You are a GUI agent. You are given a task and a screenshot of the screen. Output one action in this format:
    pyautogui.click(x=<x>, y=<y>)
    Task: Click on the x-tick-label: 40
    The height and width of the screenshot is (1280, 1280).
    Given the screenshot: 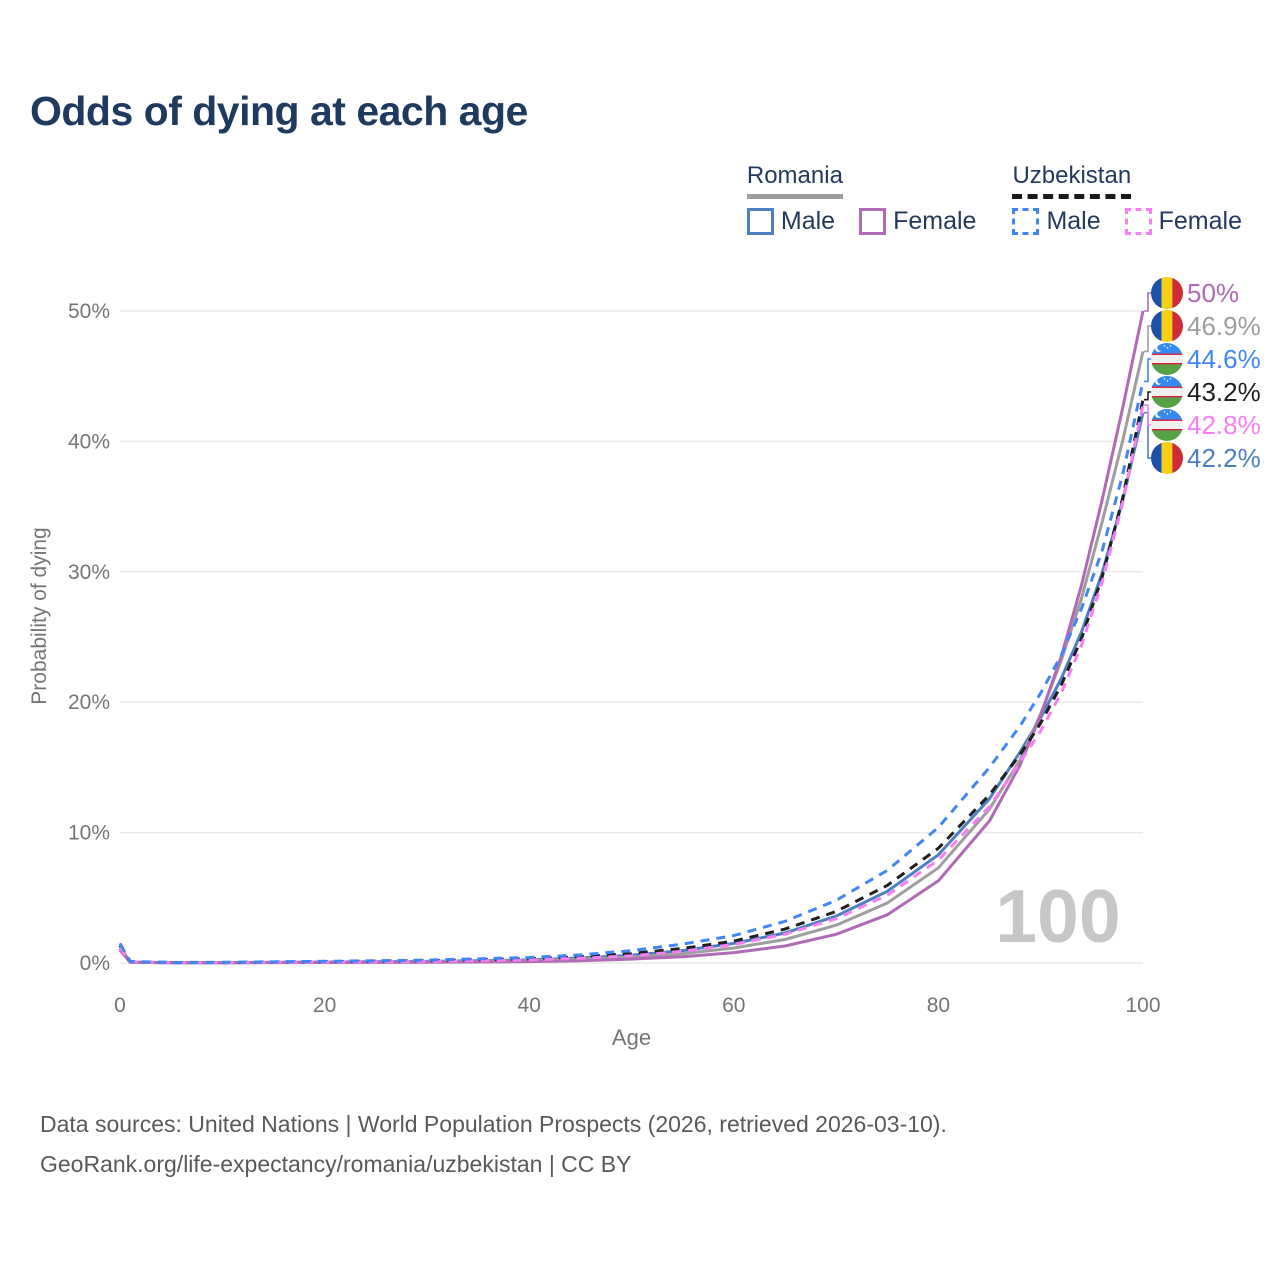 What is the action you would take?
    pyautogui.click(x=529, y=1005)
    